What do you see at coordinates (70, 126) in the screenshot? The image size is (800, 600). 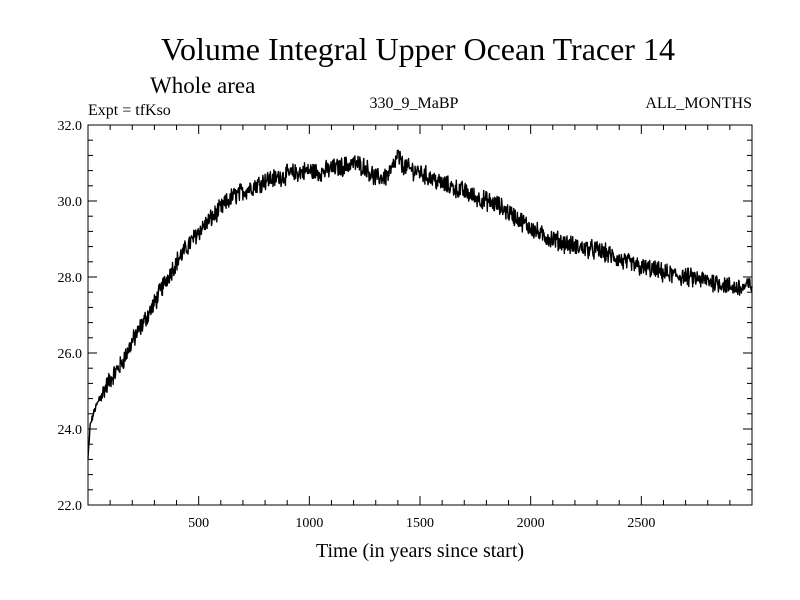 I see `y-tick-label: 32.0` at bounding box center [70, 126].